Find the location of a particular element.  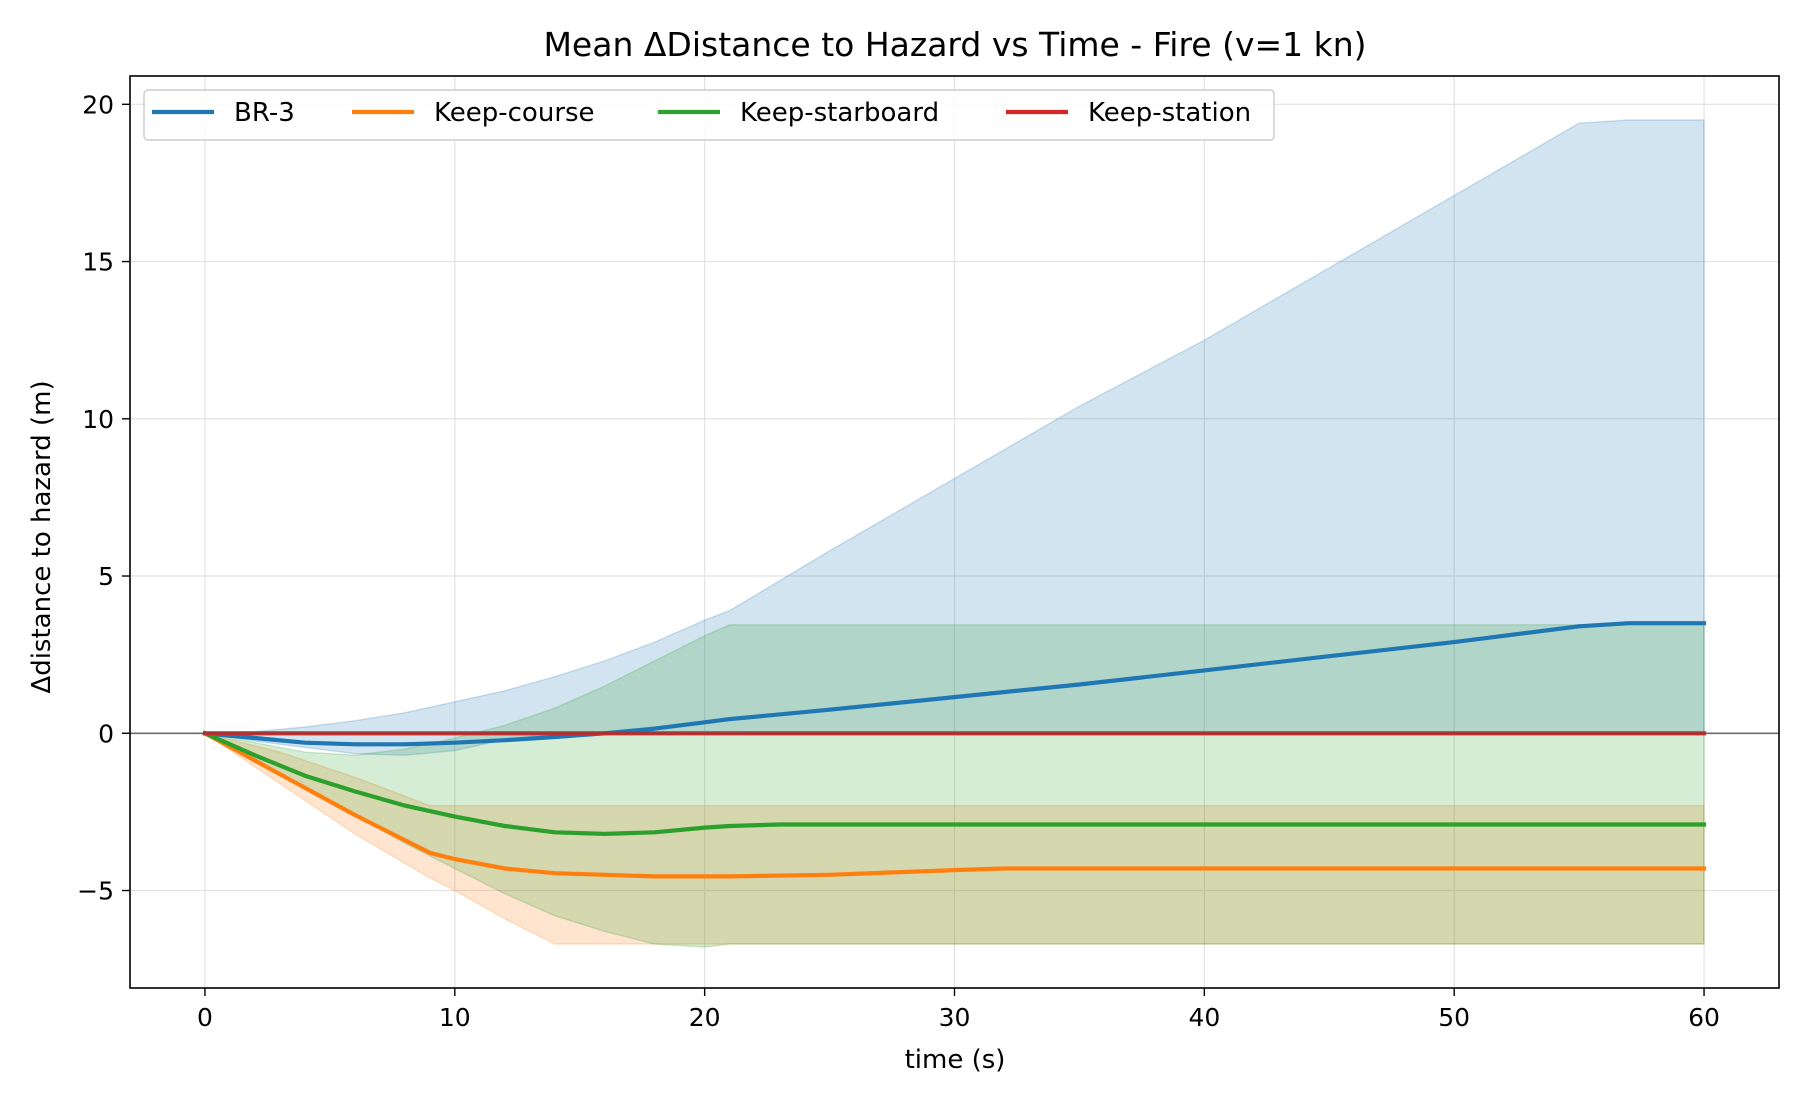

legend-label: Keep-station is located at coordinates (1169, 113).